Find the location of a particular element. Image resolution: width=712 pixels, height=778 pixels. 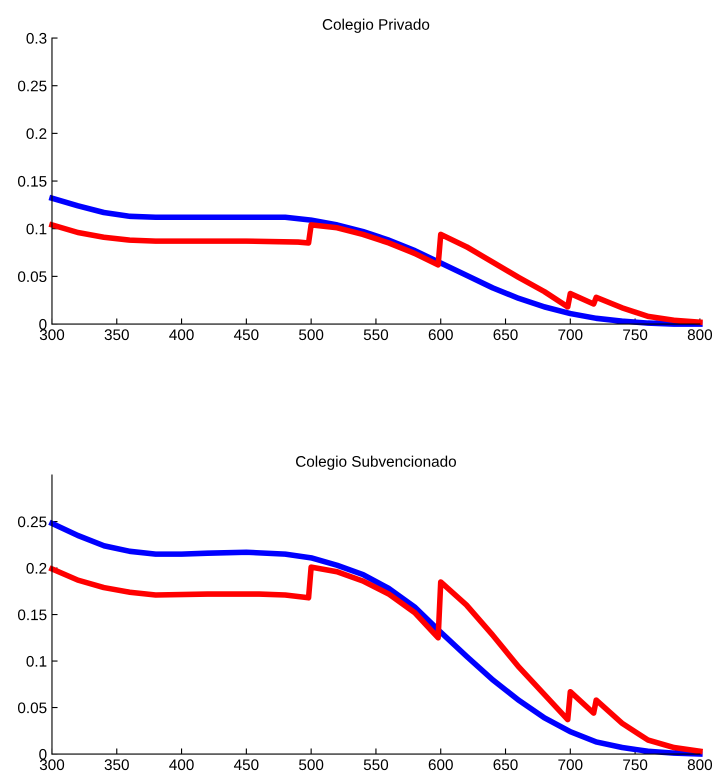

chart-title: Colegio Subvencionado is located at coordinates (376, 463).